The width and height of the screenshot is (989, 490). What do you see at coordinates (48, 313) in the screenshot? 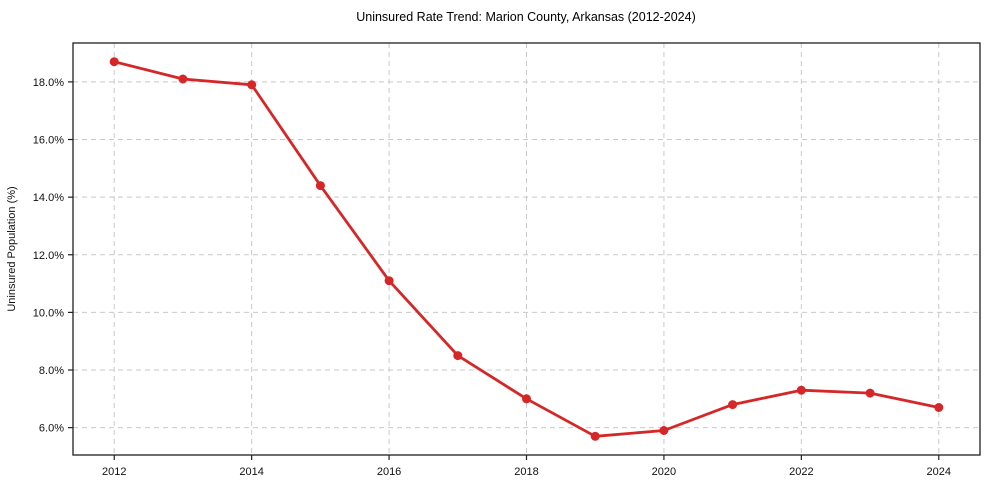
I see `y-tick-label: 10.0%` at bounding box center [48, 313].